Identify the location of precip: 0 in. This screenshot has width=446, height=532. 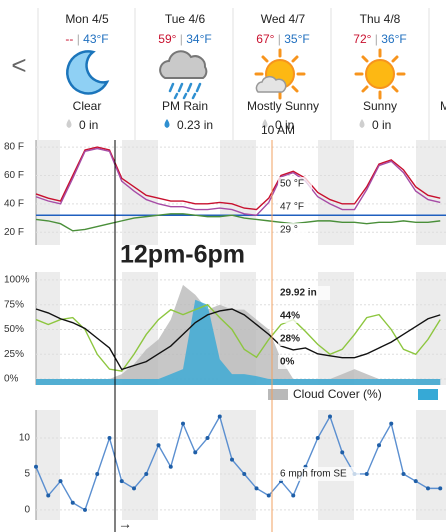
(284, 125).